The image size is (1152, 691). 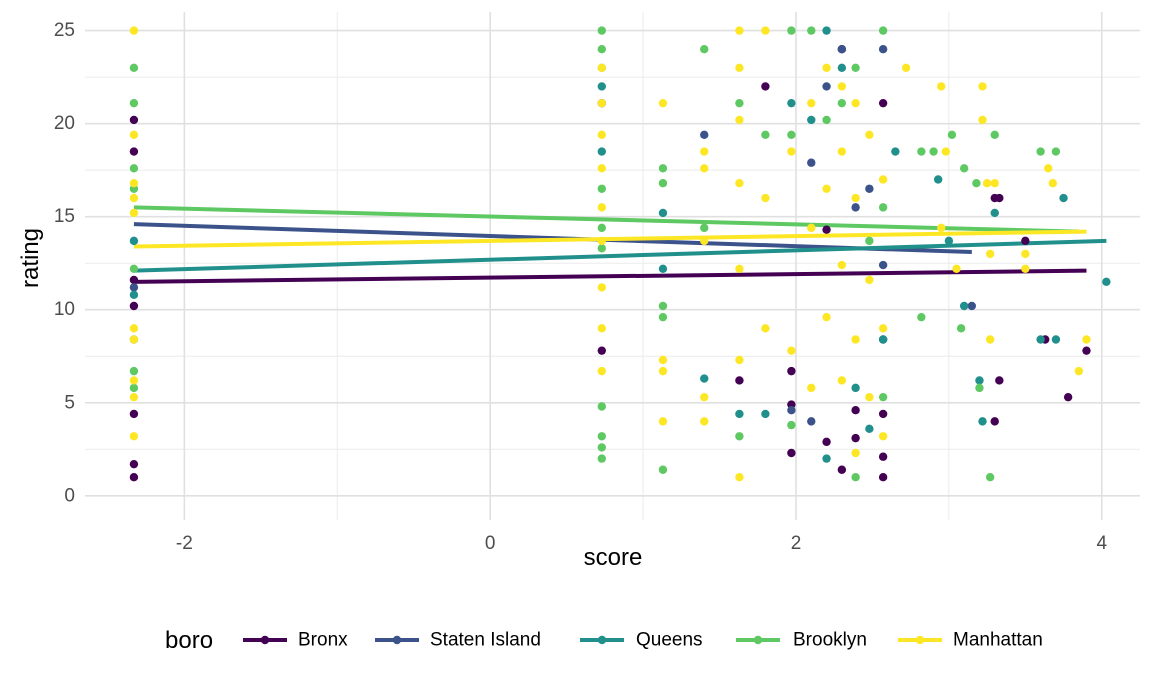 I want to click on y-tick-label: 20, so click(x=64, y=123).